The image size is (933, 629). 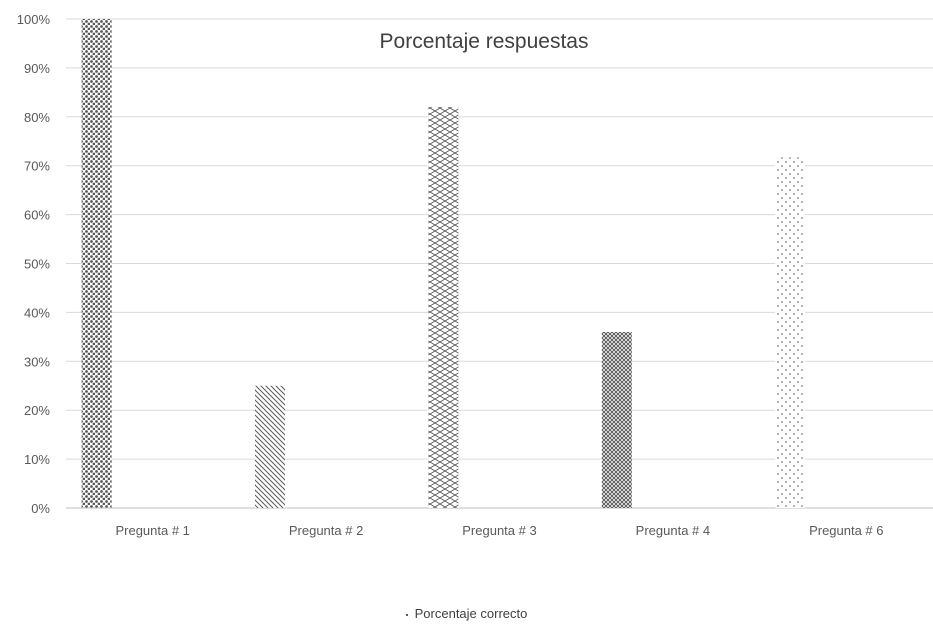 I want to click on y-tick-label: 80%, so click(x=37, y=117).